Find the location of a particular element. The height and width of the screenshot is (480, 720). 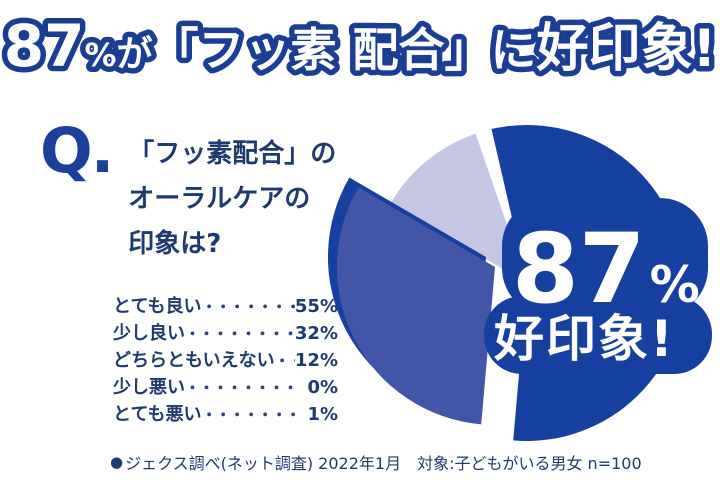

footer-source-text: ジェクス調べ(ネット調査) 2022年1月 対象:子どもがいる男女 n=100 is located at coordinates (383, 463).